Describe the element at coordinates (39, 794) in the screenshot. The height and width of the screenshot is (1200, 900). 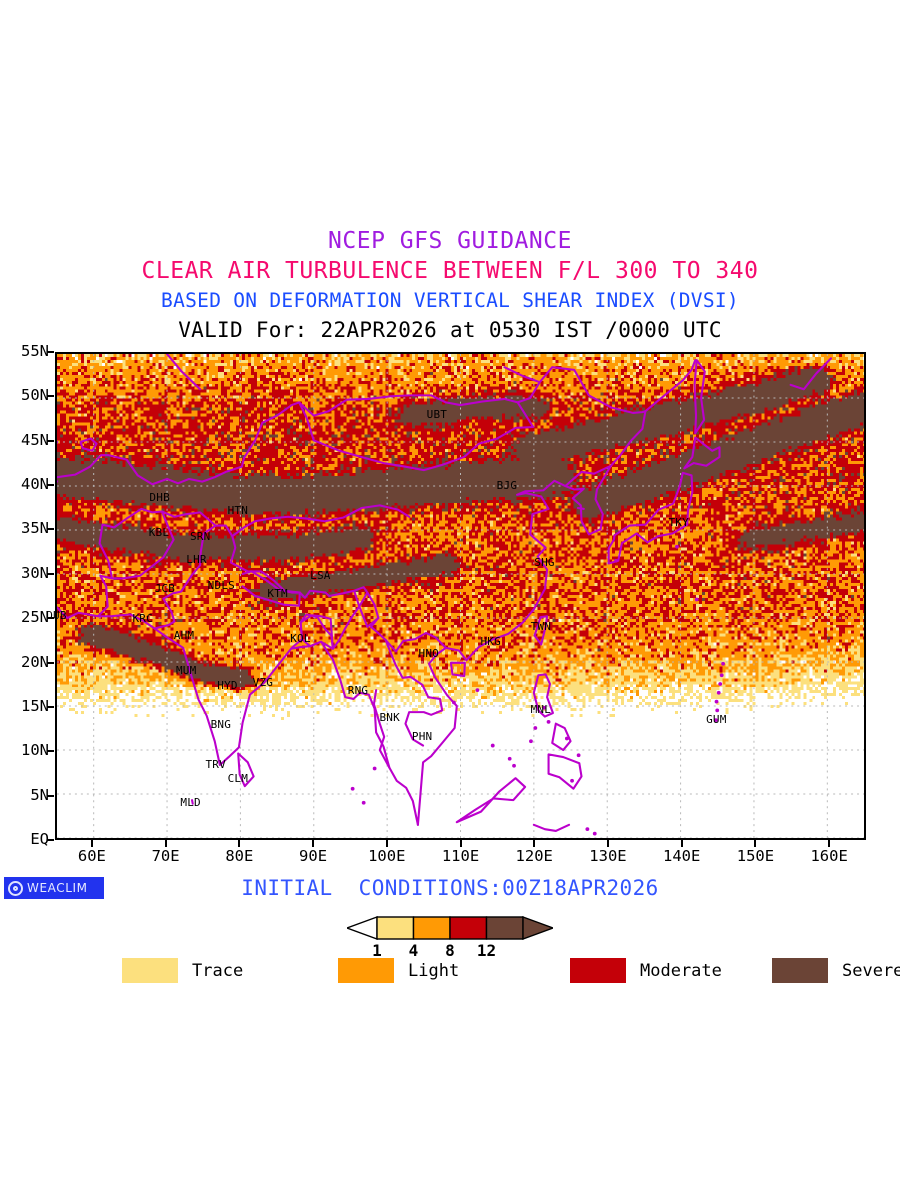
I see `lat-tick-label: 5N` at that location.